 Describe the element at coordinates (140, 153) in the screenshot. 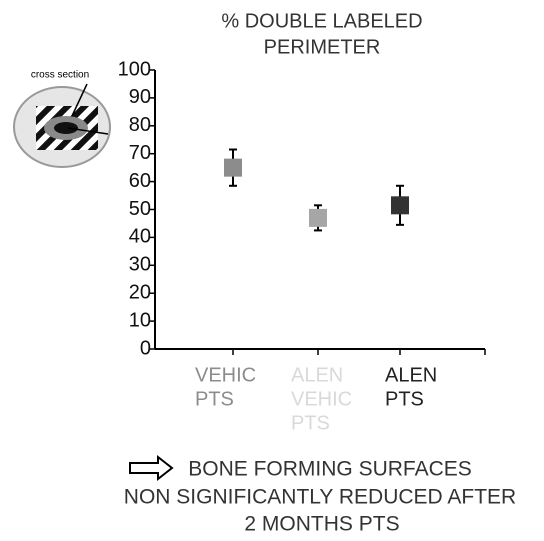

I see `y-tick-label: 70` at that location.